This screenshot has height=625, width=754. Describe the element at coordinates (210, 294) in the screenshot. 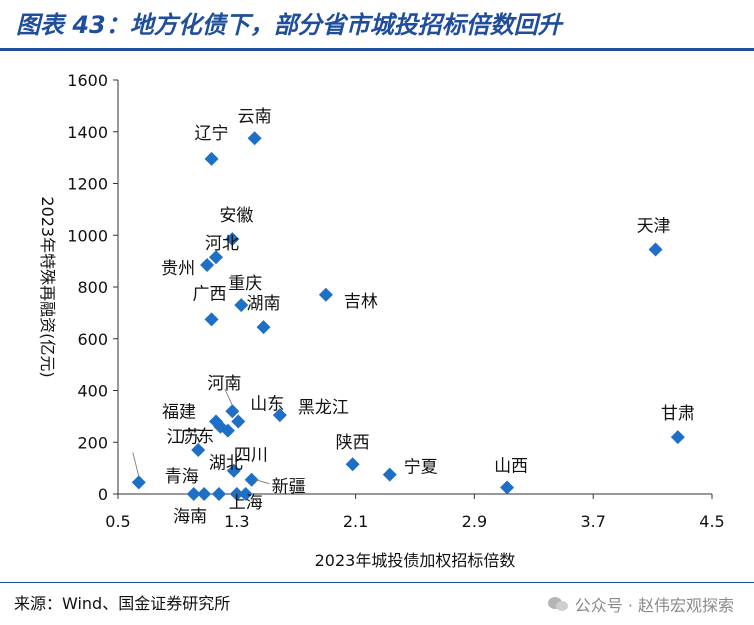

I see `point-label: 广西` at that location.